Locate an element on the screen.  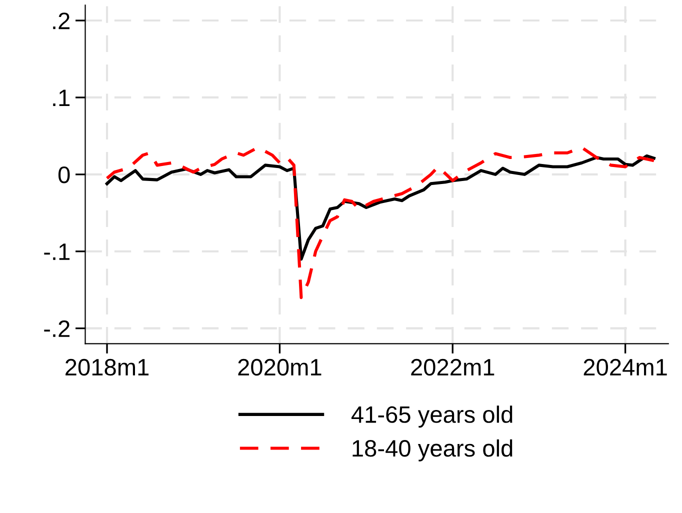
x-tick-label: 2024m1 is located at coordinates (625, 367).